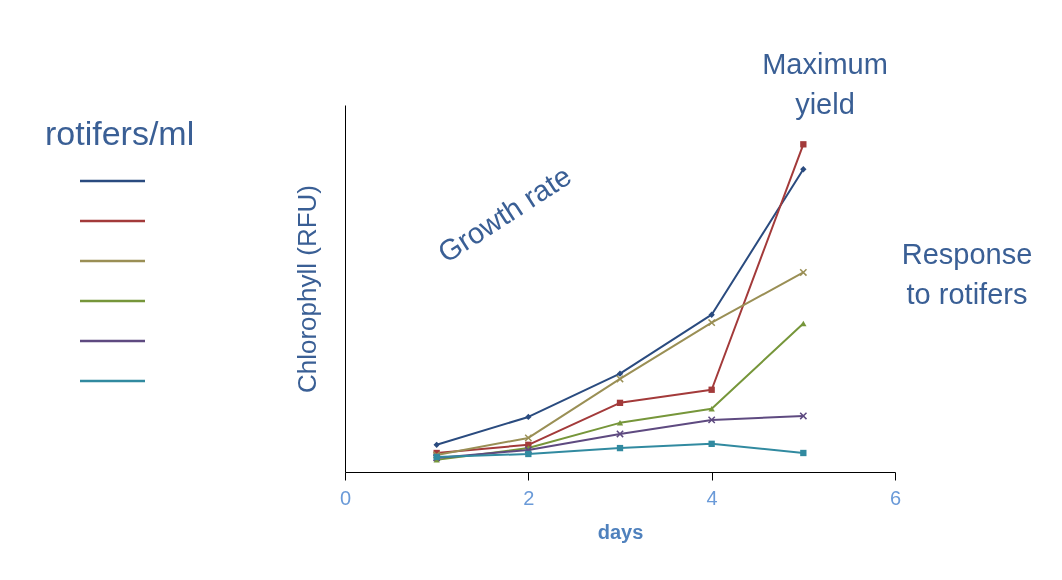  Describe the element at coordinates (712, 497) in the screenshot. I see `x-tick-label: 4` at that location.